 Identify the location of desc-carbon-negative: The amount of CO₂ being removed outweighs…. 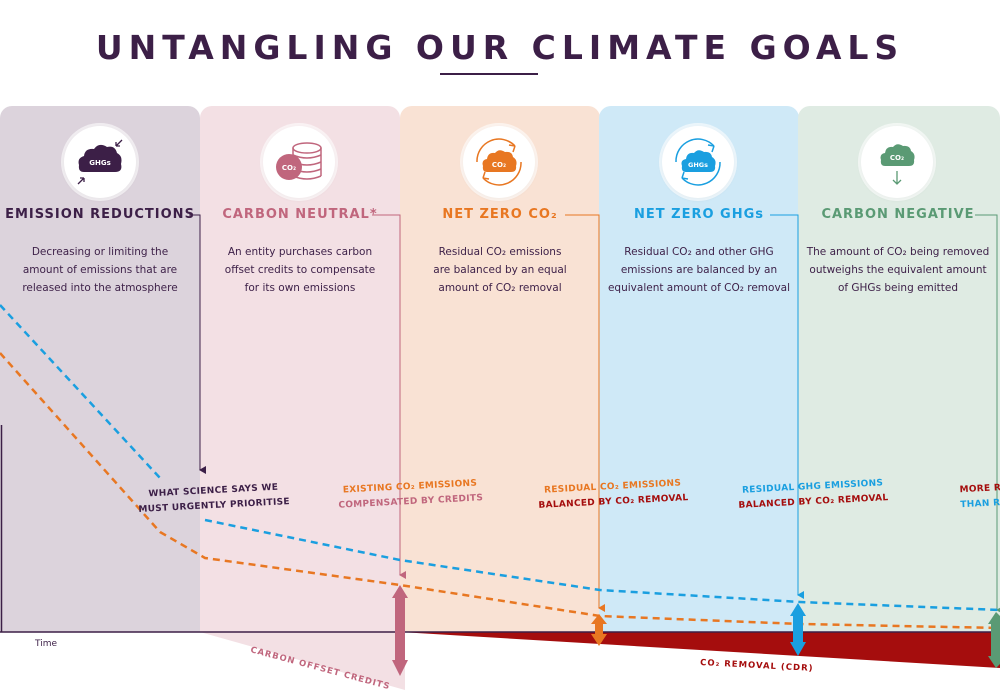
(898, 270).